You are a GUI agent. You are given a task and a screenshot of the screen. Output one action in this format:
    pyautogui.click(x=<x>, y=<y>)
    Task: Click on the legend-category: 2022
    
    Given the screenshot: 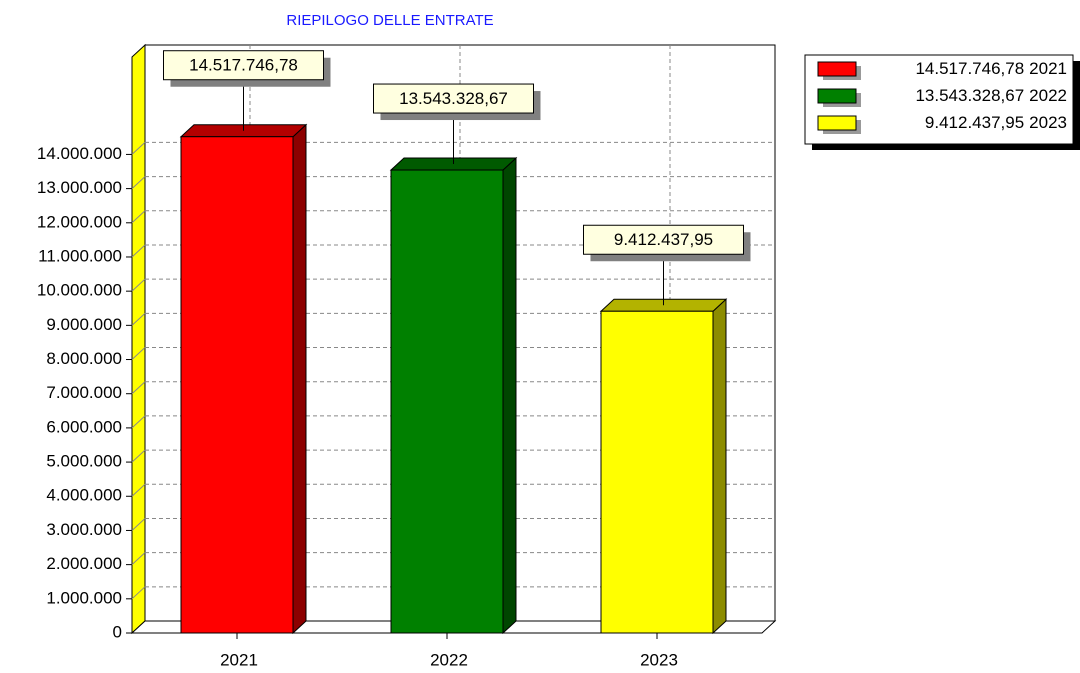 What is the action you would take?
    pyautogui.click(x=1048, y=95)
    